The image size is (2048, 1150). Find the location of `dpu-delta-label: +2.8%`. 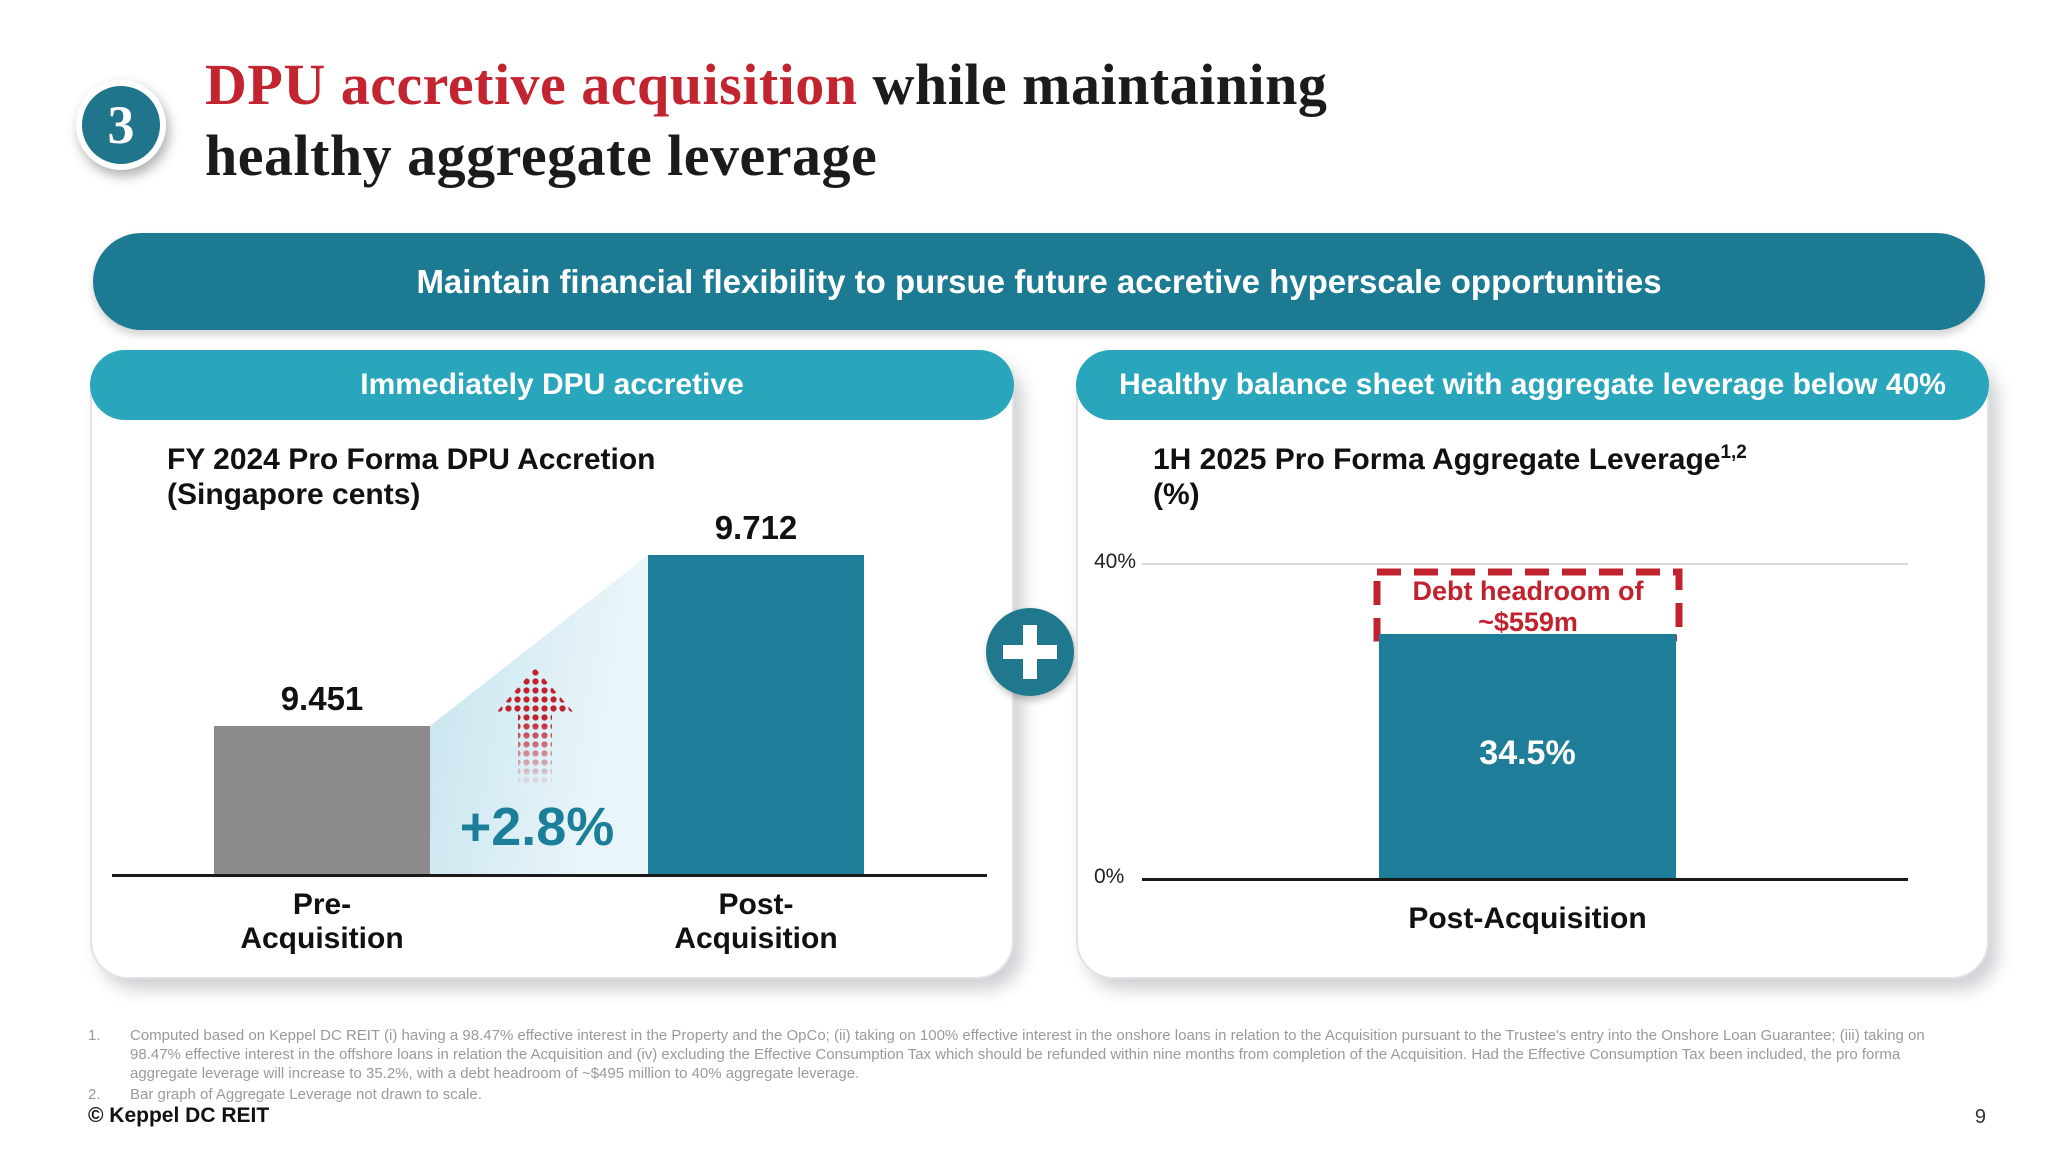

dpu-delta-label: +2.8% is located at coordinates (537, 827).